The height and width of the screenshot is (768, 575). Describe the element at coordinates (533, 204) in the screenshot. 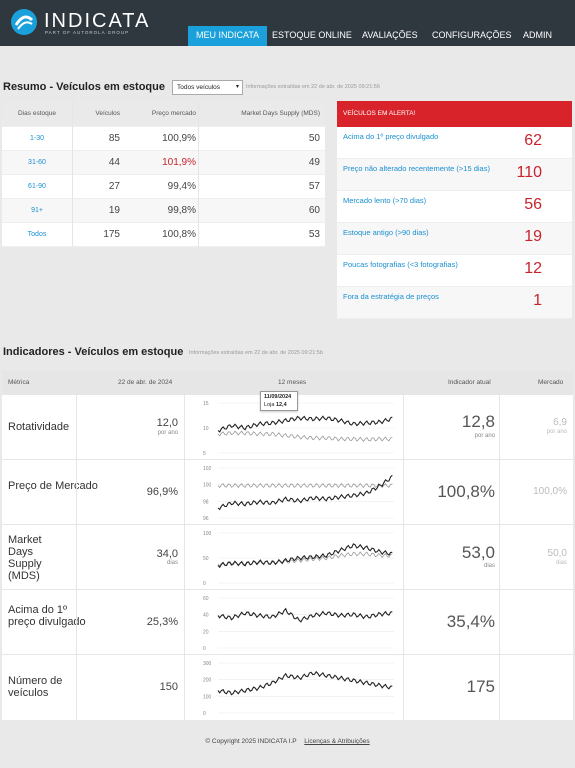

I see `alert-count: 56` at that location.